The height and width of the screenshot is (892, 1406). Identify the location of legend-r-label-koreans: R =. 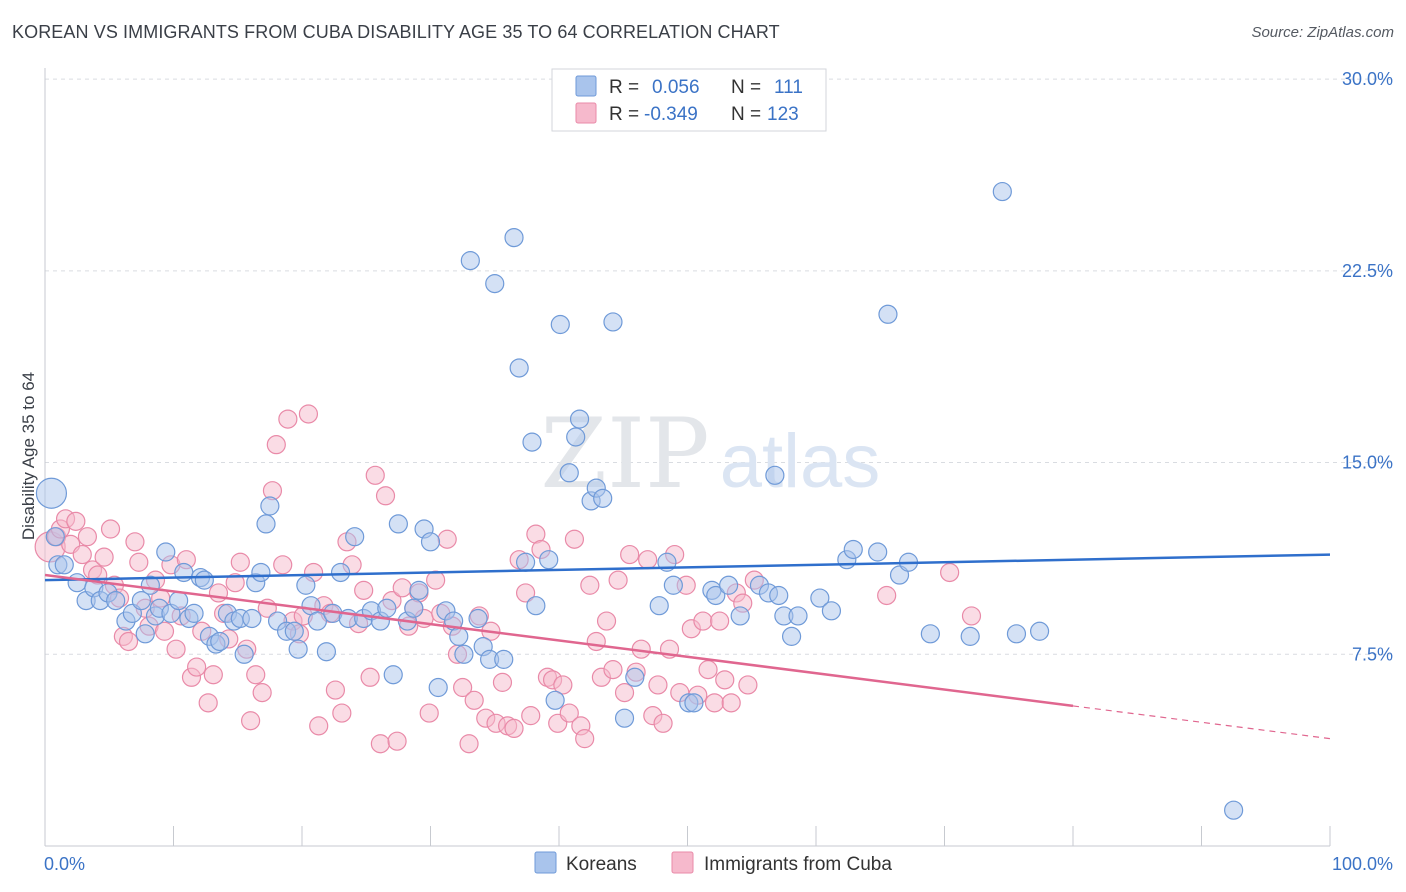
(624, 87).